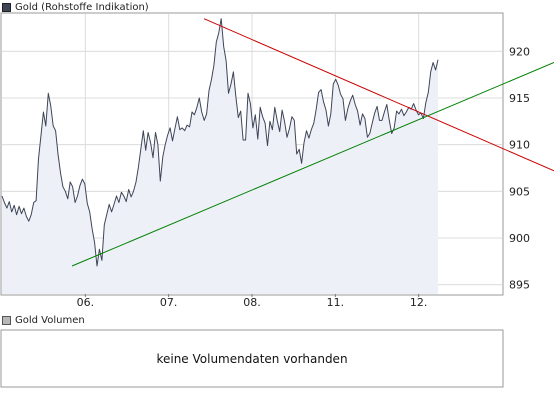  I want to click on y-tick-label: 910, so click(519, 145).